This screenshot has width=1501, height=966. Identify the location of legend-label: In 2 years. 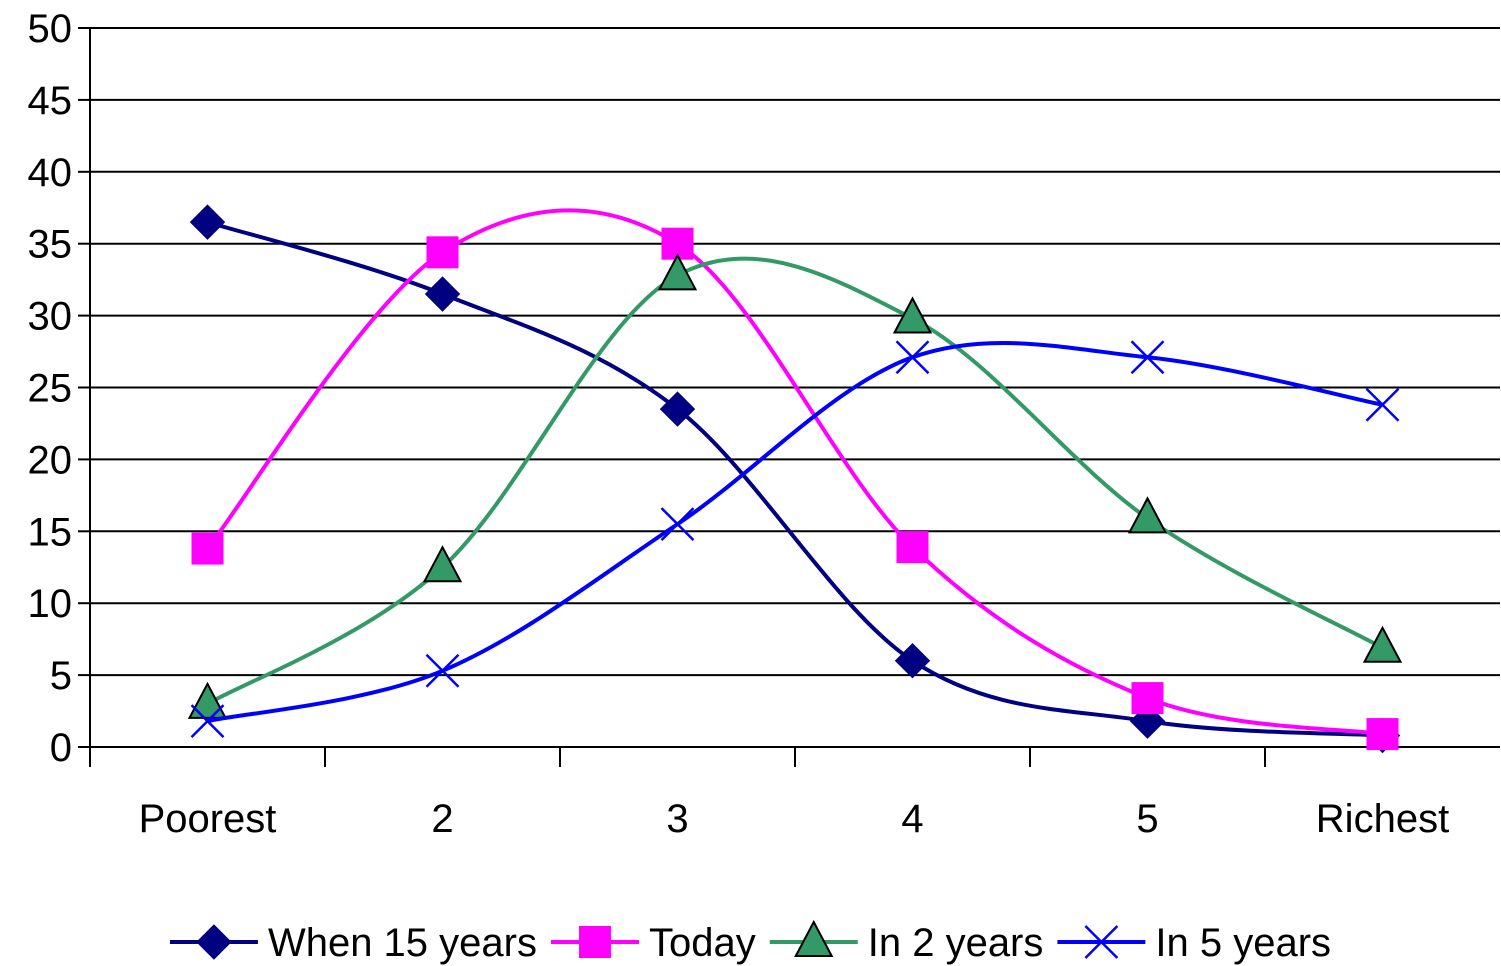
(956, 943).